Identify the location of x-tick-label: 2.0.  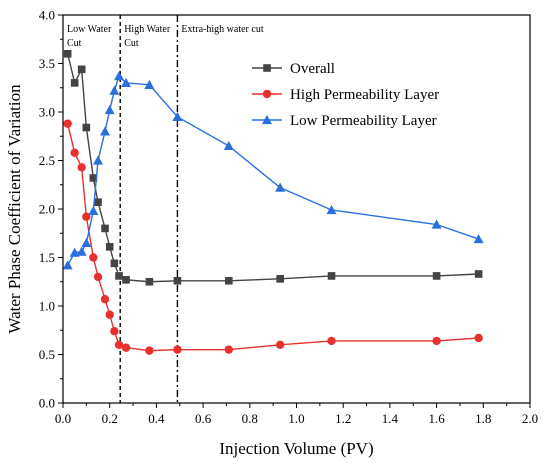
(530, 418).